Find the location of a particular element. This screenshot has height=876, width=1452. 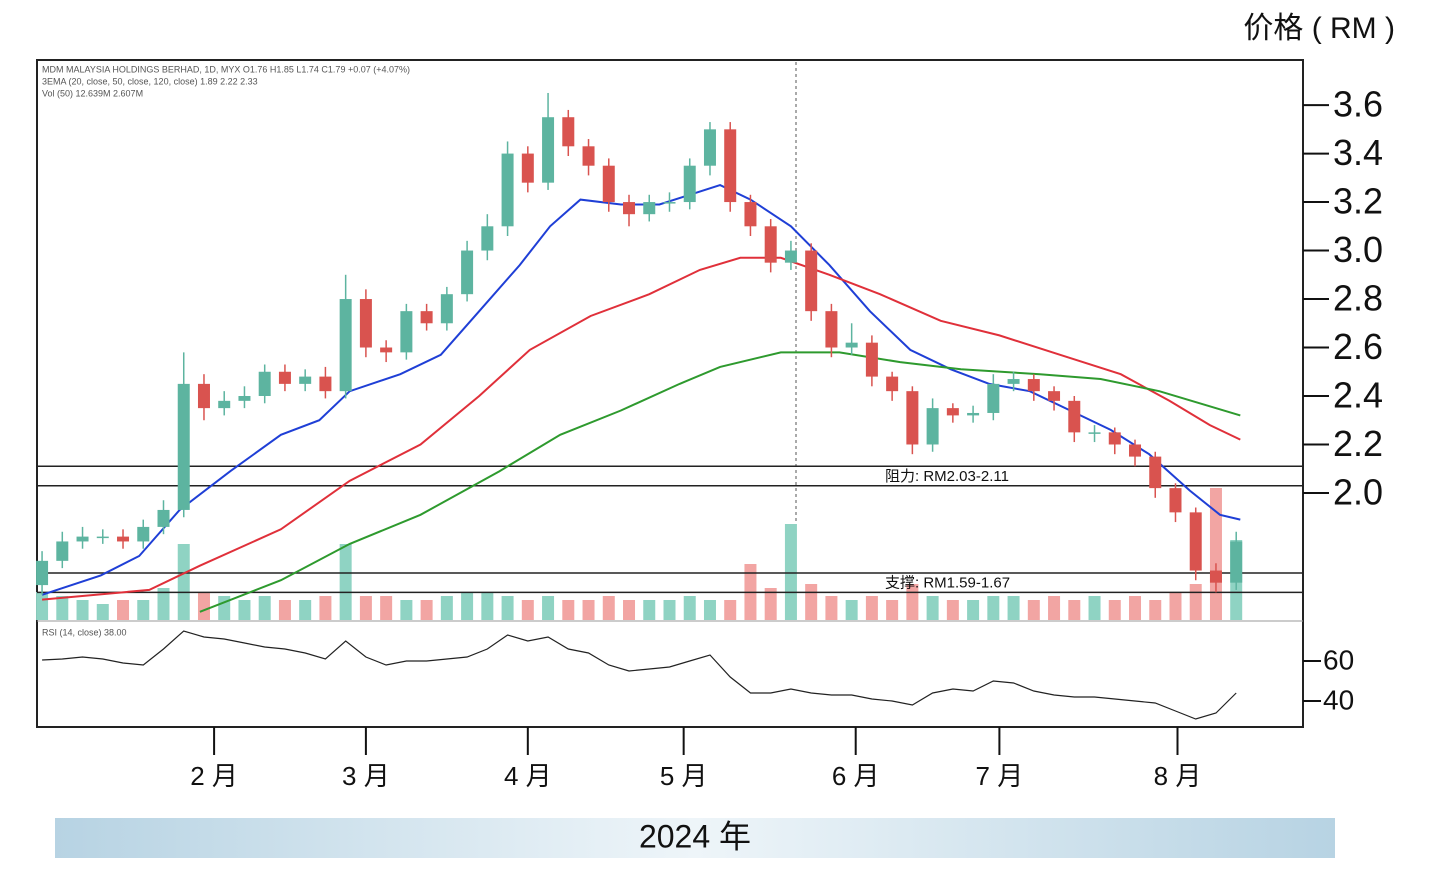

year-banner is located at coordinates (695, 838).